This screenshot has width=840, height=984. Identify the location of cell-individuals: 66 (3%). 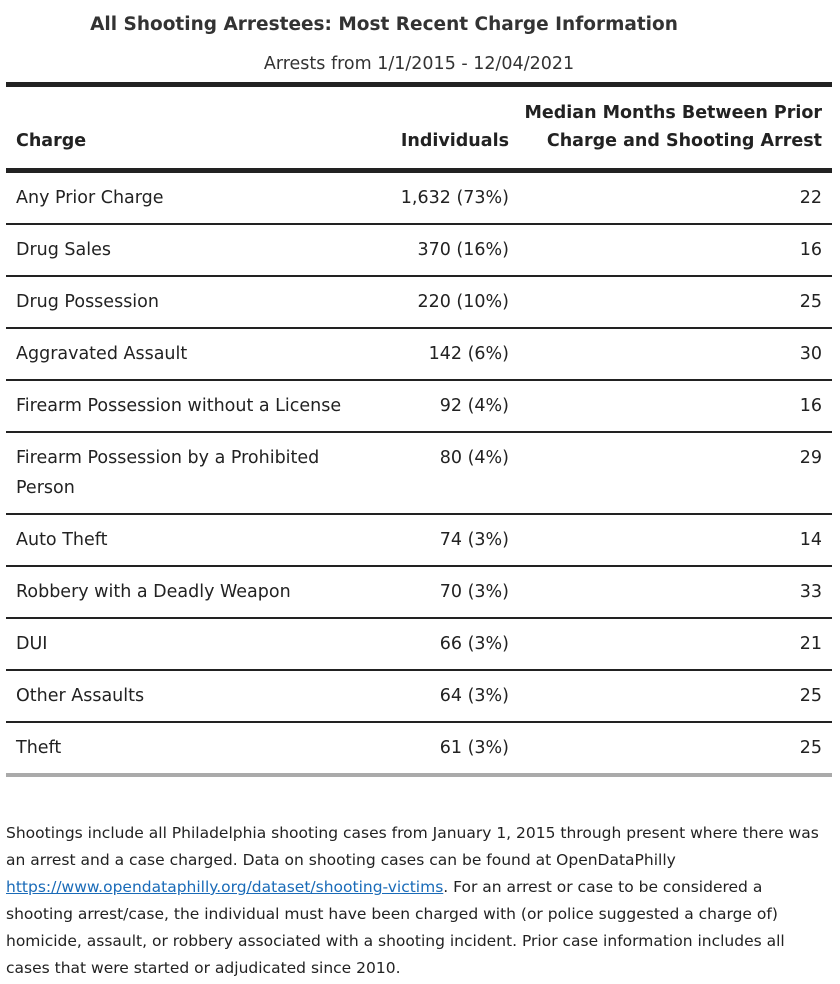
(442, 644).